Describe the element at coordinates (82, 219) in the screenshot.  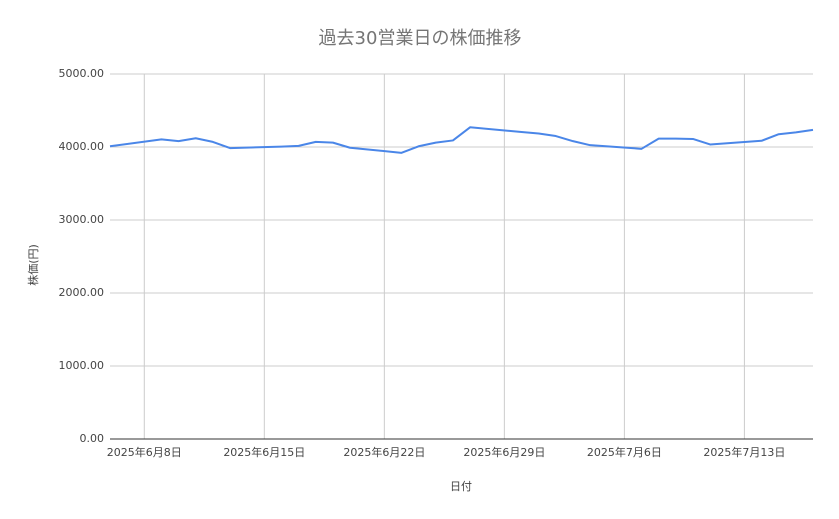
I see `y-tick-label: 3000.00` at that location.